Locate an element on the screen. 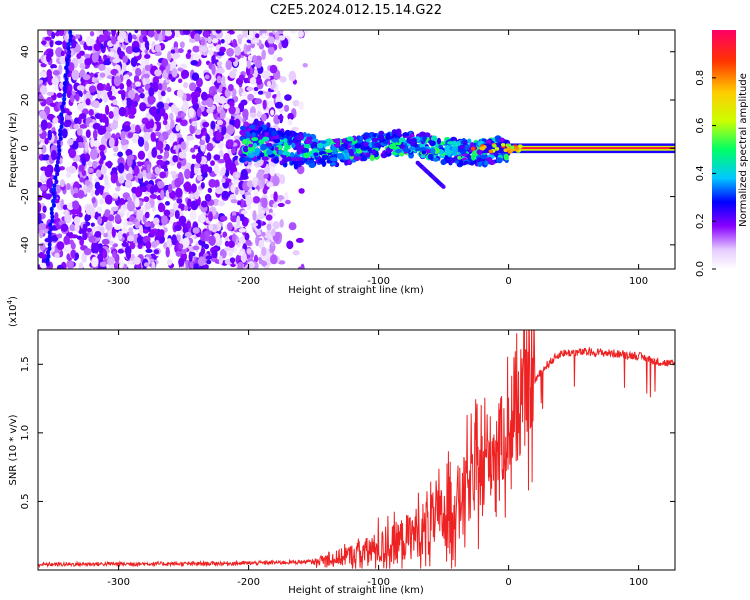  chart-title: C2E5.2024.012.15.14.G22 is located at coordinates (356, 10).